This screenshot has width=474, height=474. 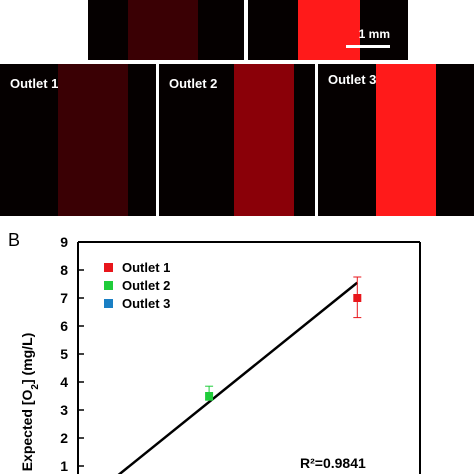 I want to click on y-tick-label: 9, so click(x=64, y=242).